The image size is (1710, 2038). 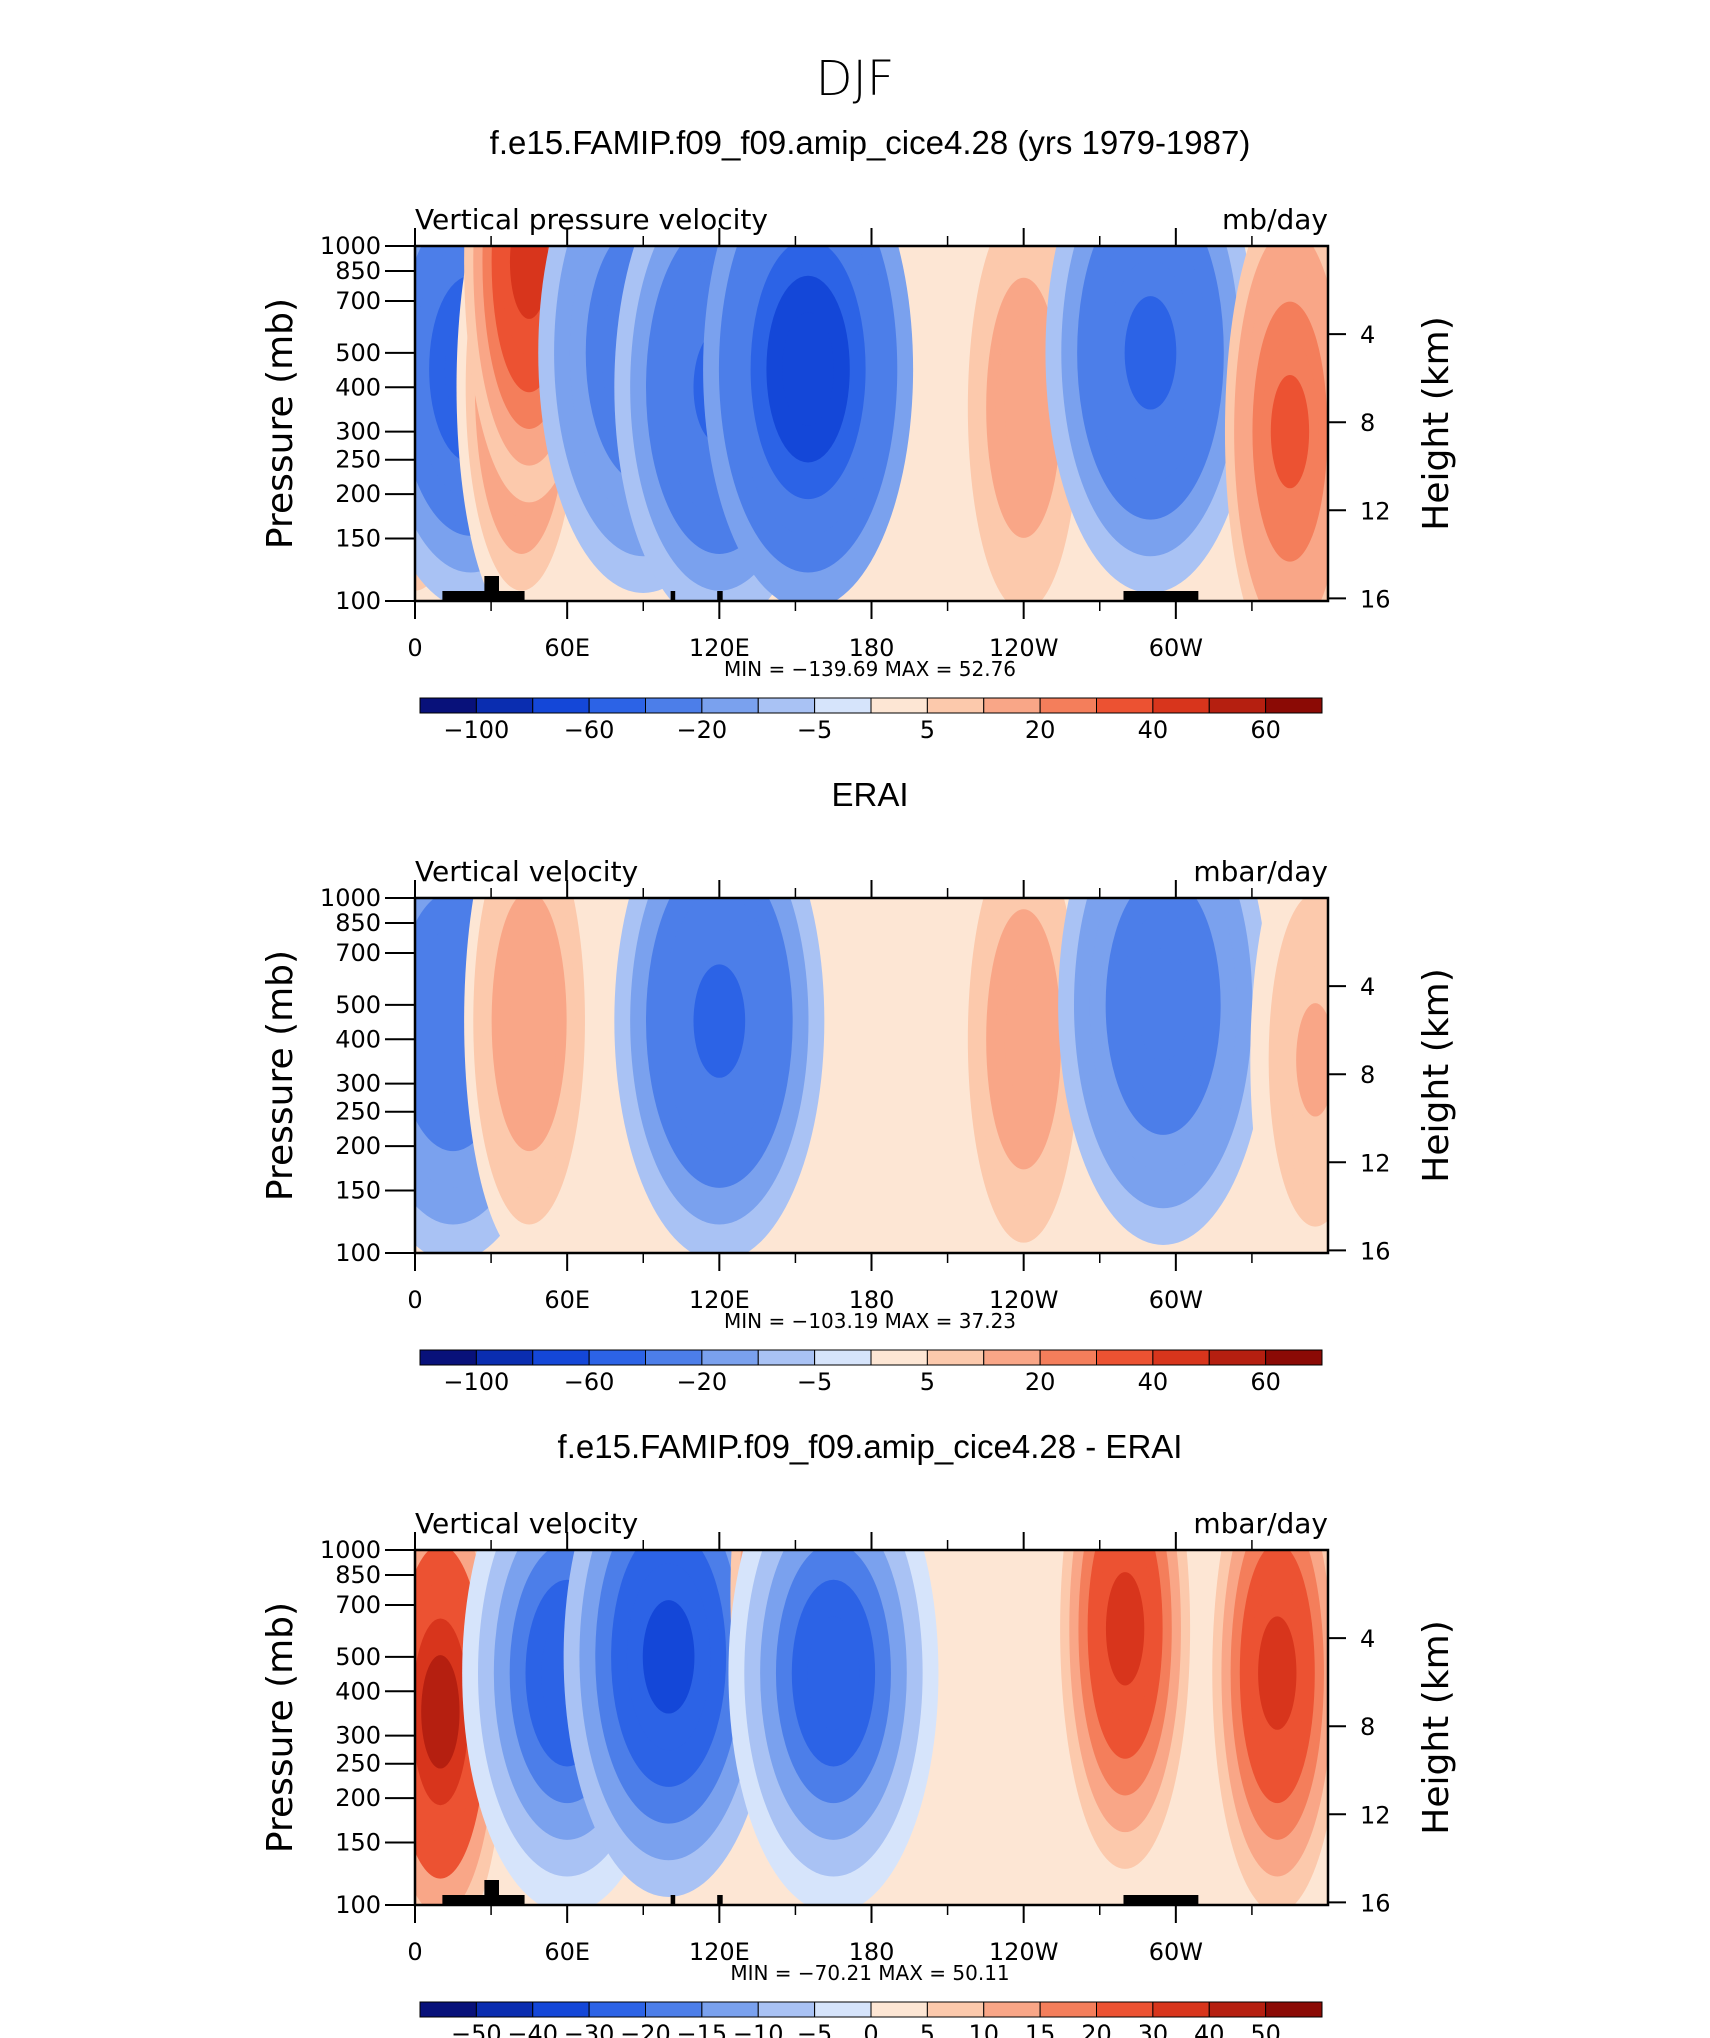 I want to click on colorbar-label: −20, so click(x=645, y=2029).